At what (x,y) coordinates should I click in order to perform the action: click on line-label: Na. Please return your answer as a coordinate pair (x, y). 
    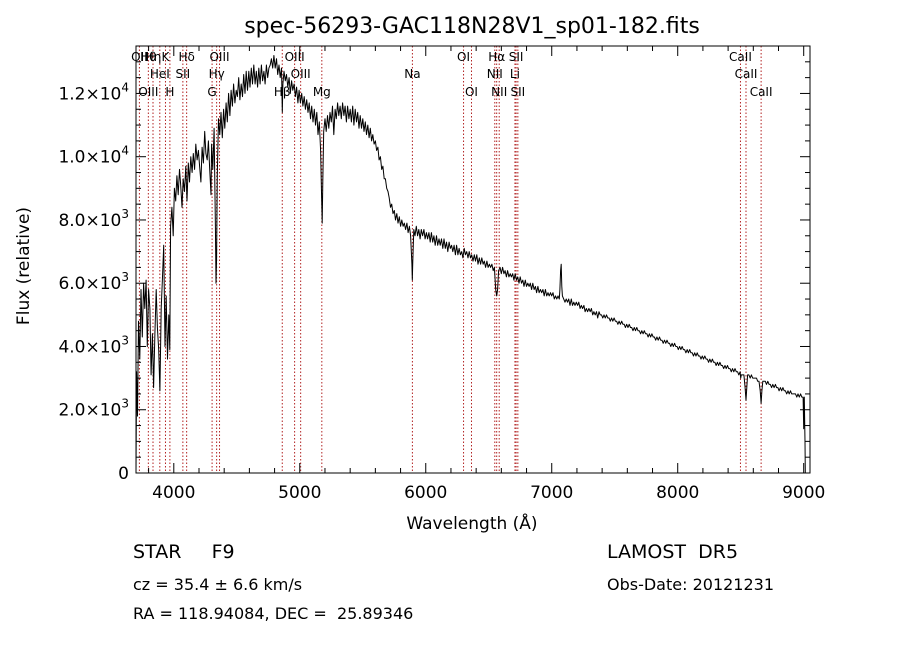
    Looking at the image, I should click on (412, 74).